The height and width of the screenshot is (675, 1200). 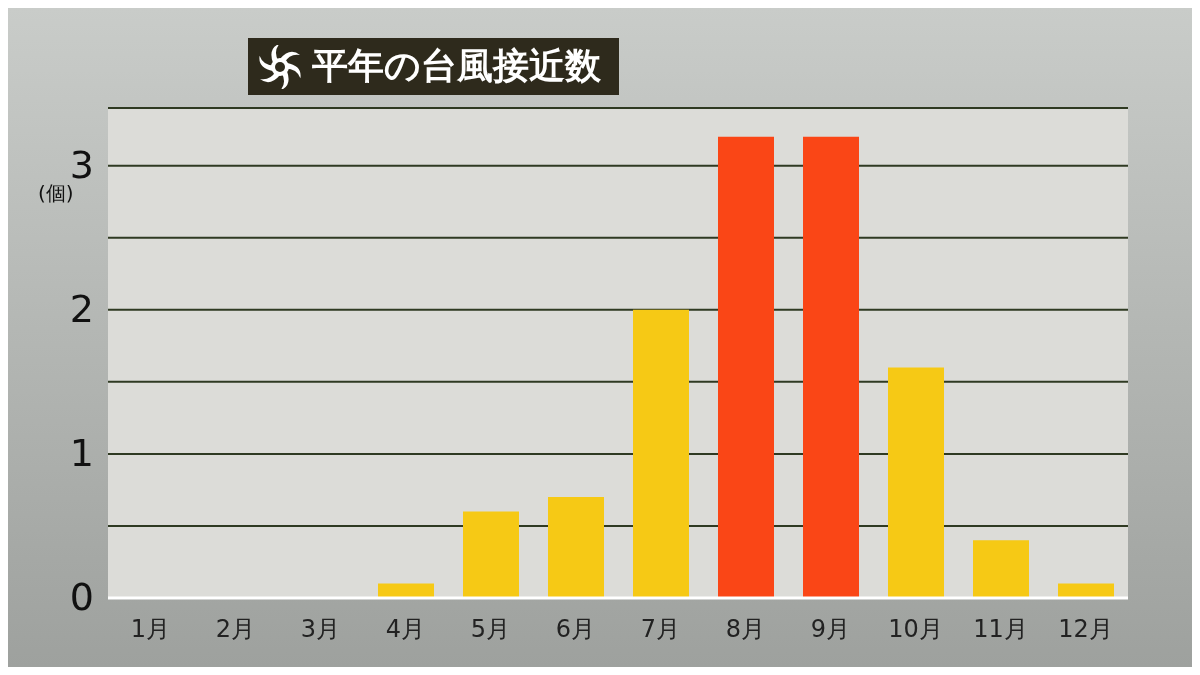 I want to click on x-tick-label: 10月, so click(x=915, y=629).